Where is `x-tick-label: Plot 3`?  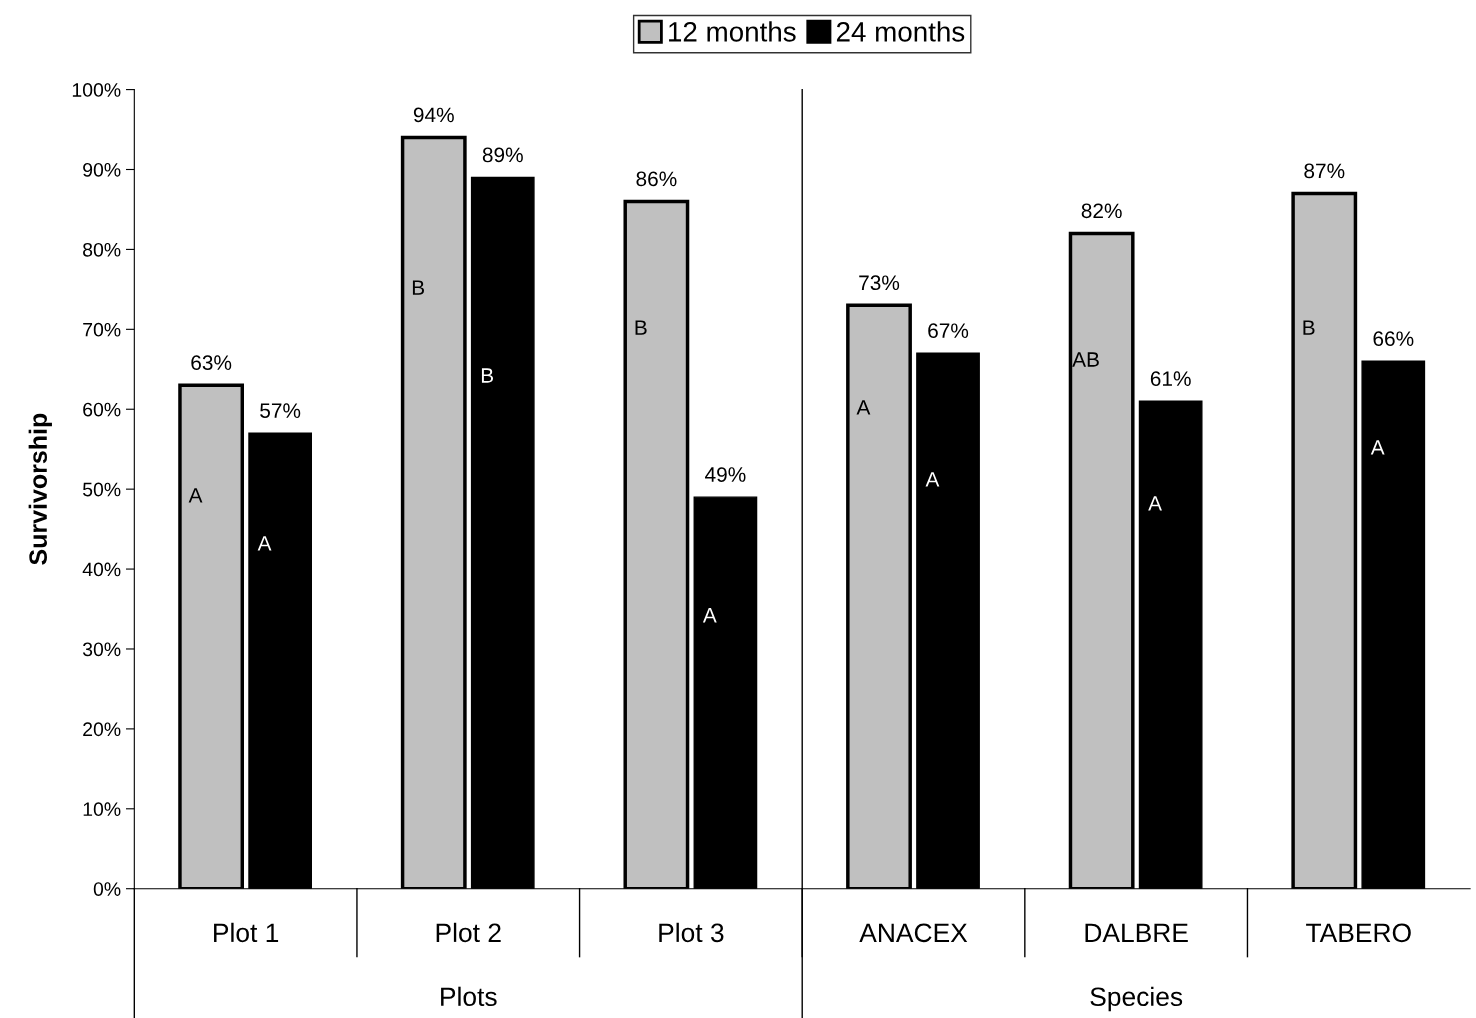
x-tick-label: Plot 3 is located at coordinates (691, 932).